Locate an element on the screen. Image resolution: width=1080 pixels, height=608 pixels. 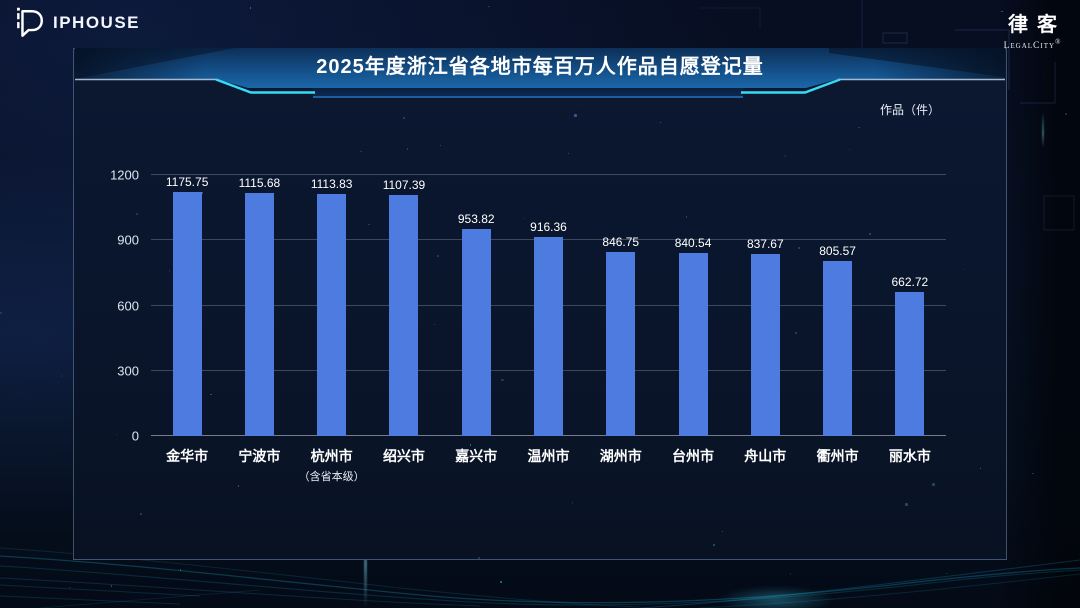
value-label: 1113.83 is located at coordinates (331, 183).